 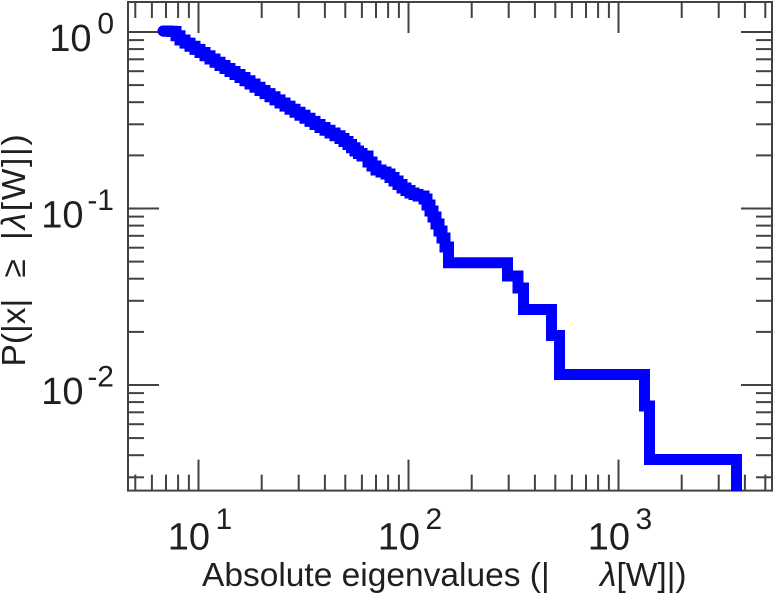 What do you see at coordinates (100, 377) in the screenshot?
I see `svg-text: -2` at bounding box center [100, 377].